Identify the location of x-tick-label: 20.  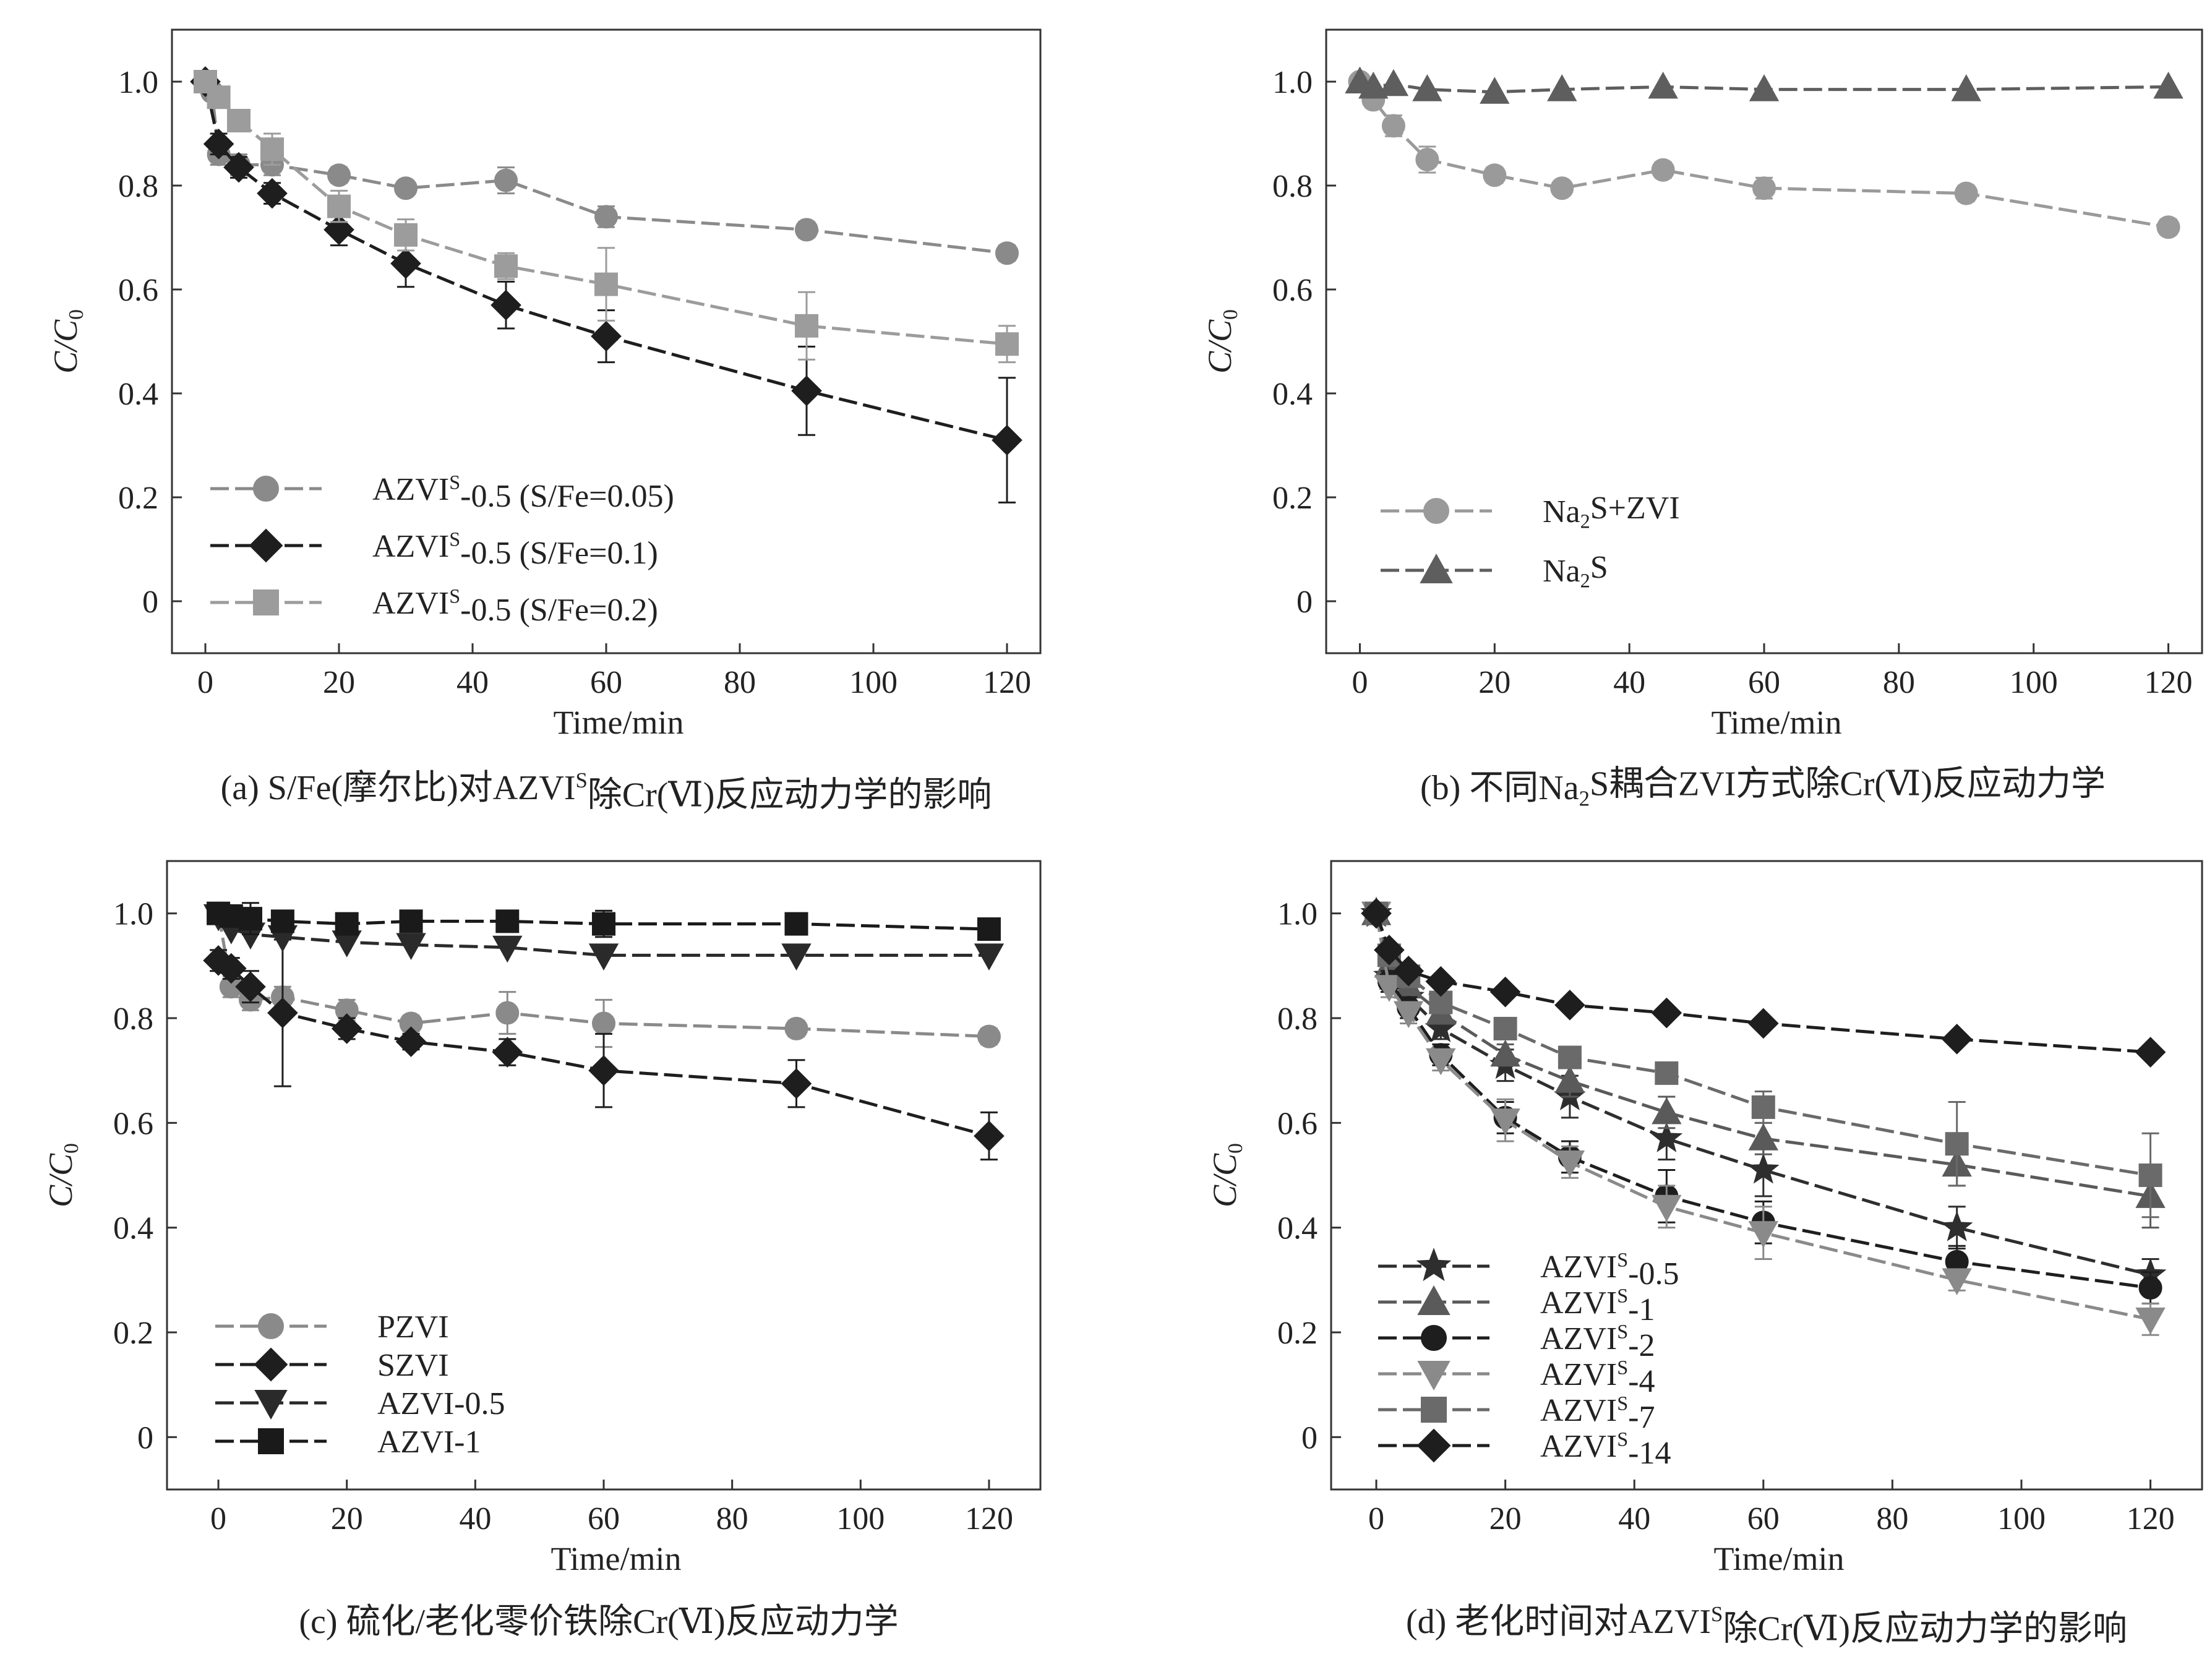
(339, 682).